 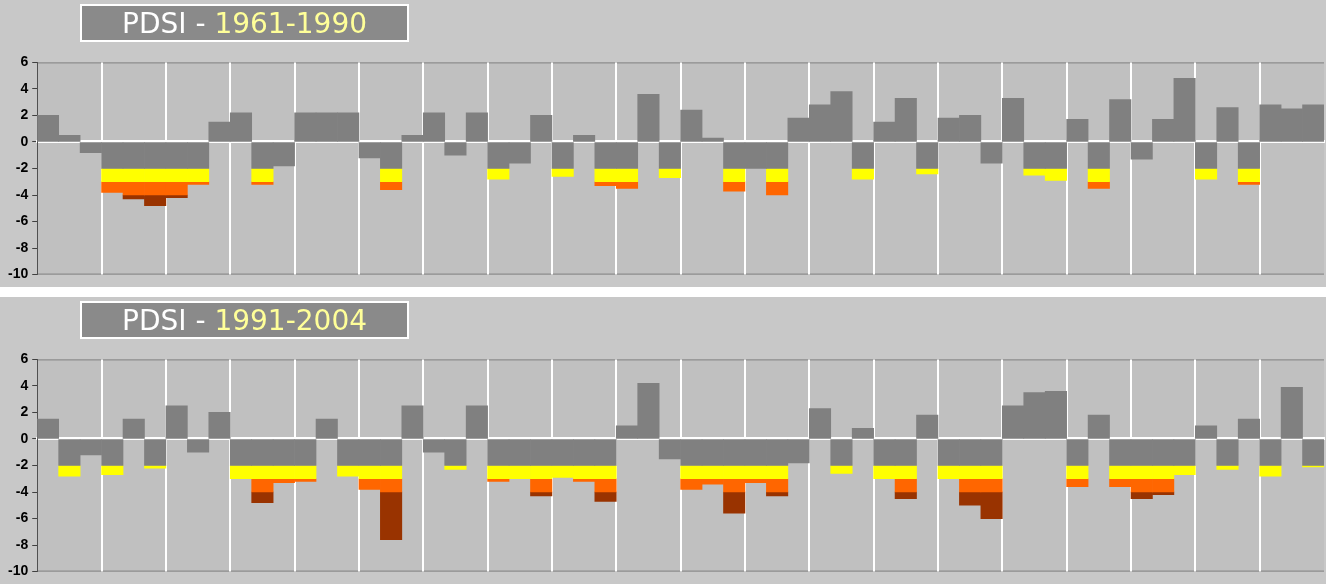 What do you see at coordinates (245, 23) in the screenshot?
I see `chart-title: PDSI - 1961-1990` at bounding box center [245, 23].